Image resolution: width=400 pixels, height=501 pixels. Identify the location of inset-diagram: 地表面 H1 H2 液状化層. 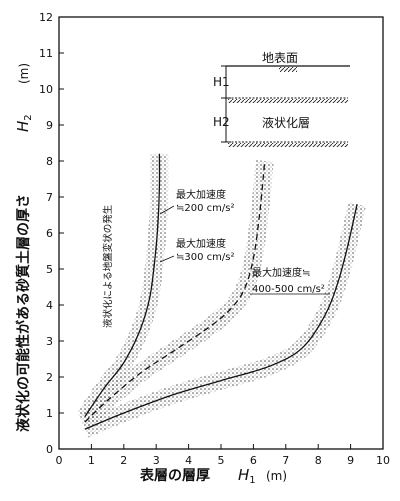
(281, 99).